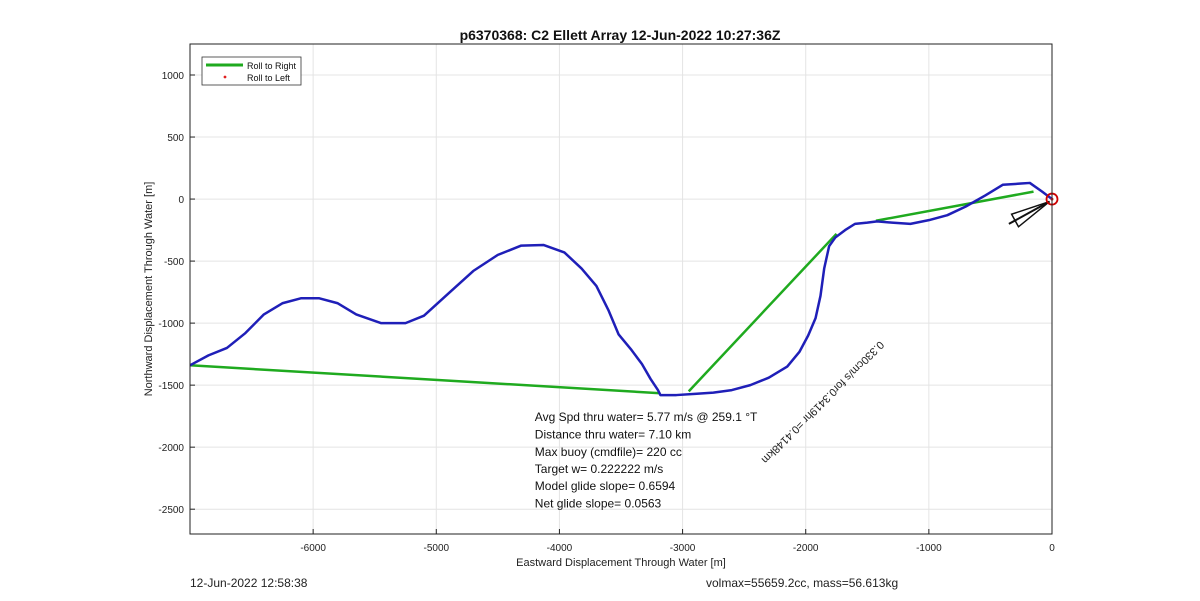  Describe the element at coordinates (436, 548) in the screenshot. I see `x-tick-label: -5000` at that location.